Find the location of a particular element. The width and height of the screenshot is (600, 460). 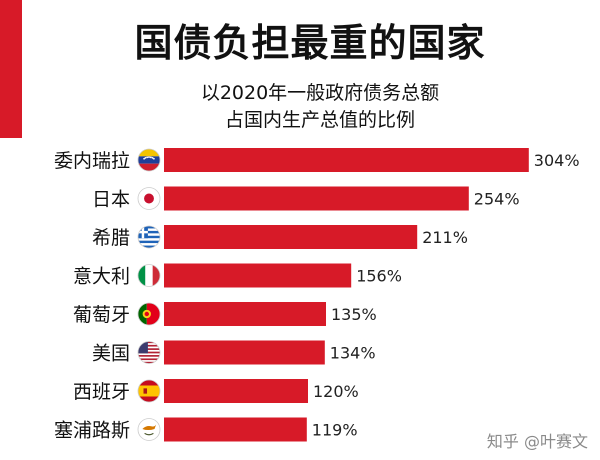

italy-flag-icon is located at coordinates (149, 275).